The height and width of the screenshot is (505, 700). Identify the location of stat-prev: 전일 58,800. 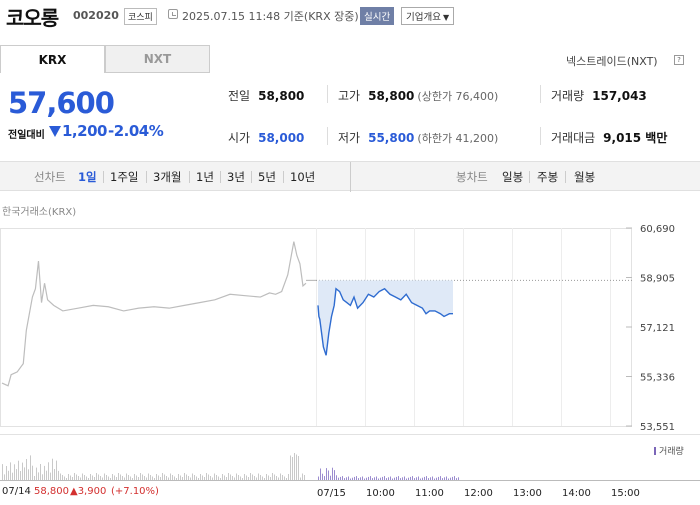
(266, 95).